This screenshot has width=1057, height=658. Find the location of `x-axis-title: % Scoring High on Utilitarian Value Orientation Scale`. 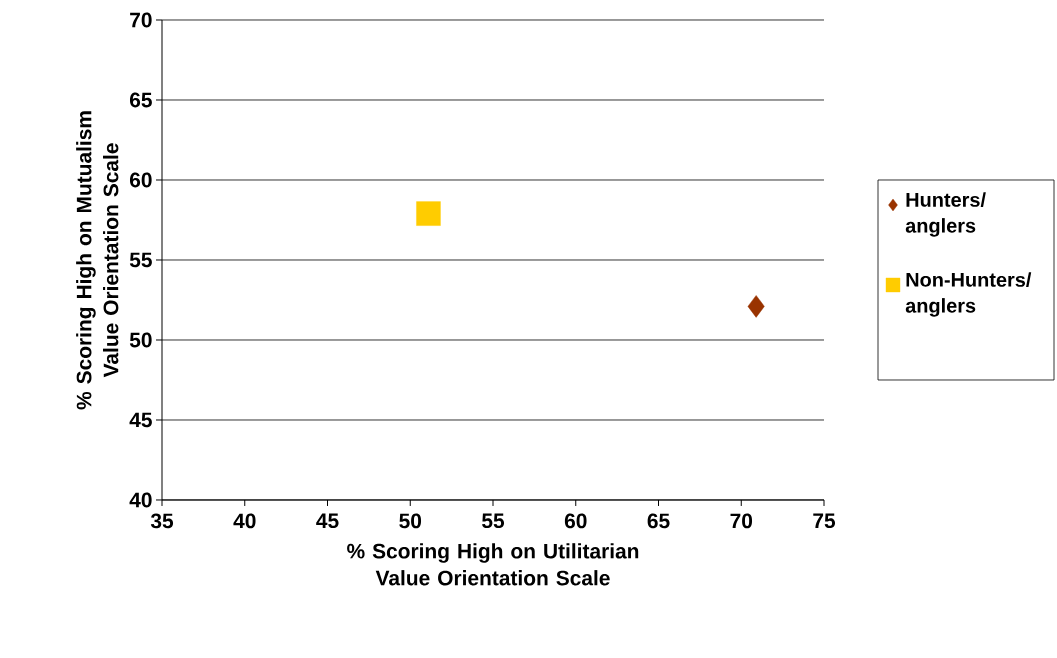

x-axis-title: % Scoring High on Utilitarian Value Orientation Scale is located at coordinates (493, 564).